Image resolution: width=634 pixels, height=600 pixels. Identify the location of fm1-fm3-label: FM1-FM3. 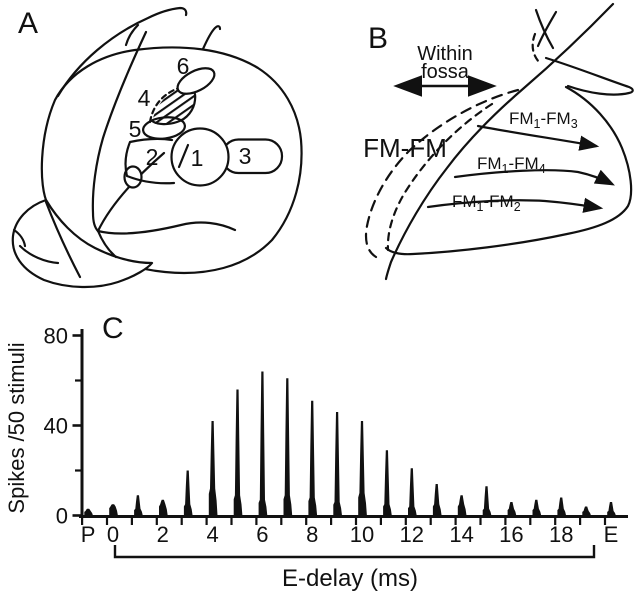
(543, 120).